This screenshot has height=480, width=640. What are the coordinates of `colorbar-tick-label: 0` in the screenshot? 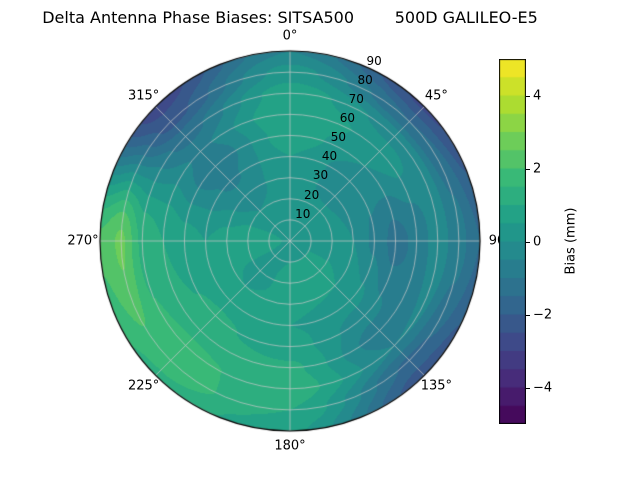 It's located at (537, 241).